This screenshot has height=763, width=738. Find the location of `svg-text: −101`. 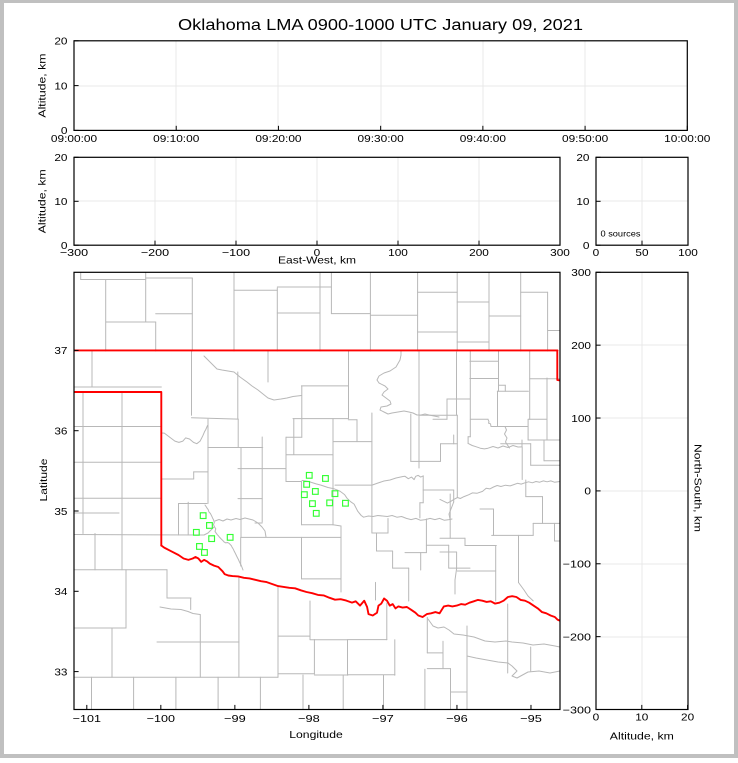

svg-text: −101 is located at coordinates (87, 719).